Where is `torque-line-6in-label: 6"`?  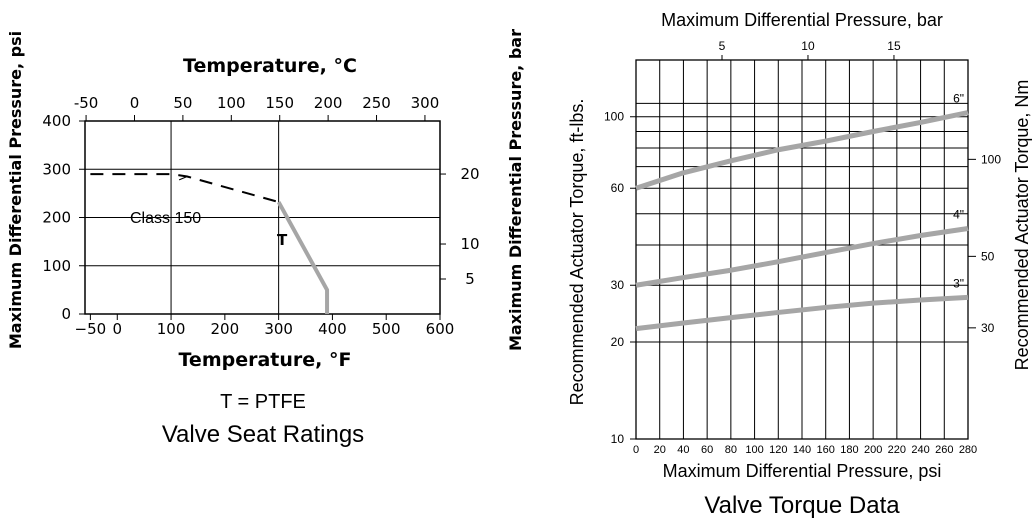
torque-line-6in-label: 6" is located at coordinates (958, 99).